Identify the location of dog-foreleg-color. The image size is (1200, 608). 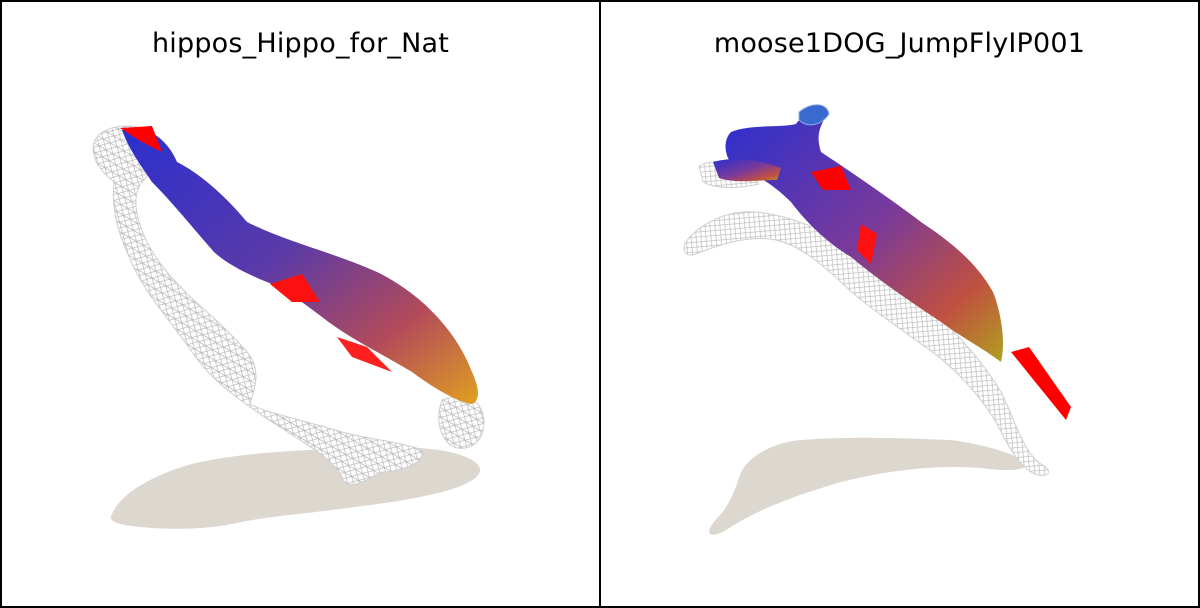
(747, 170).